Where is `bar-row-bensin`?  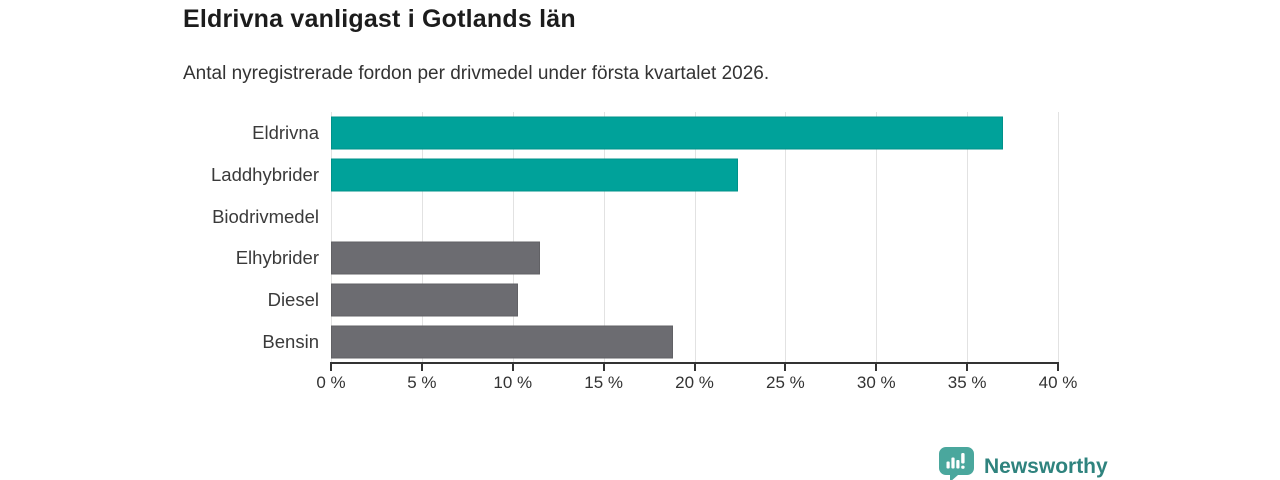
bar-row-bensin is located at coordinates (694, 342).